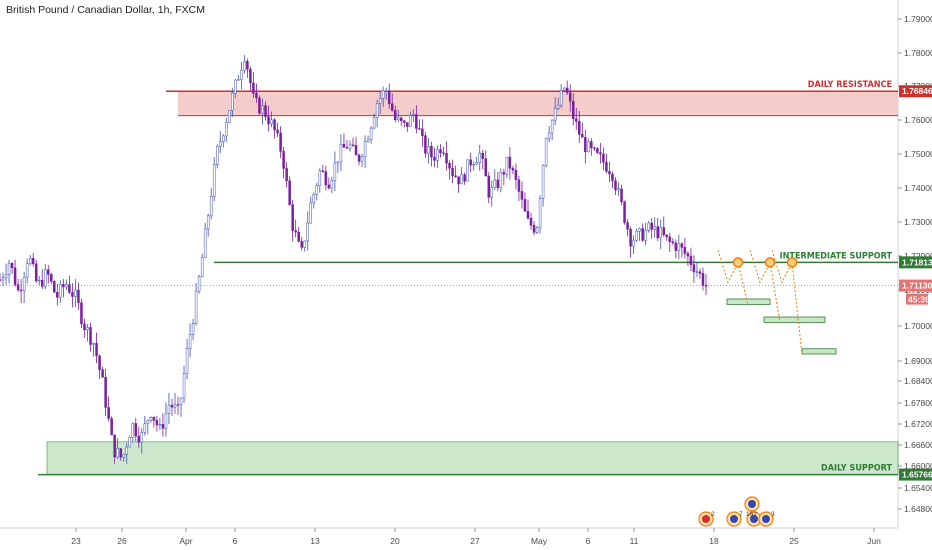 This screenshot has width=932, height=550. I want to click on x-tick-label: 11, so click(634, 541).